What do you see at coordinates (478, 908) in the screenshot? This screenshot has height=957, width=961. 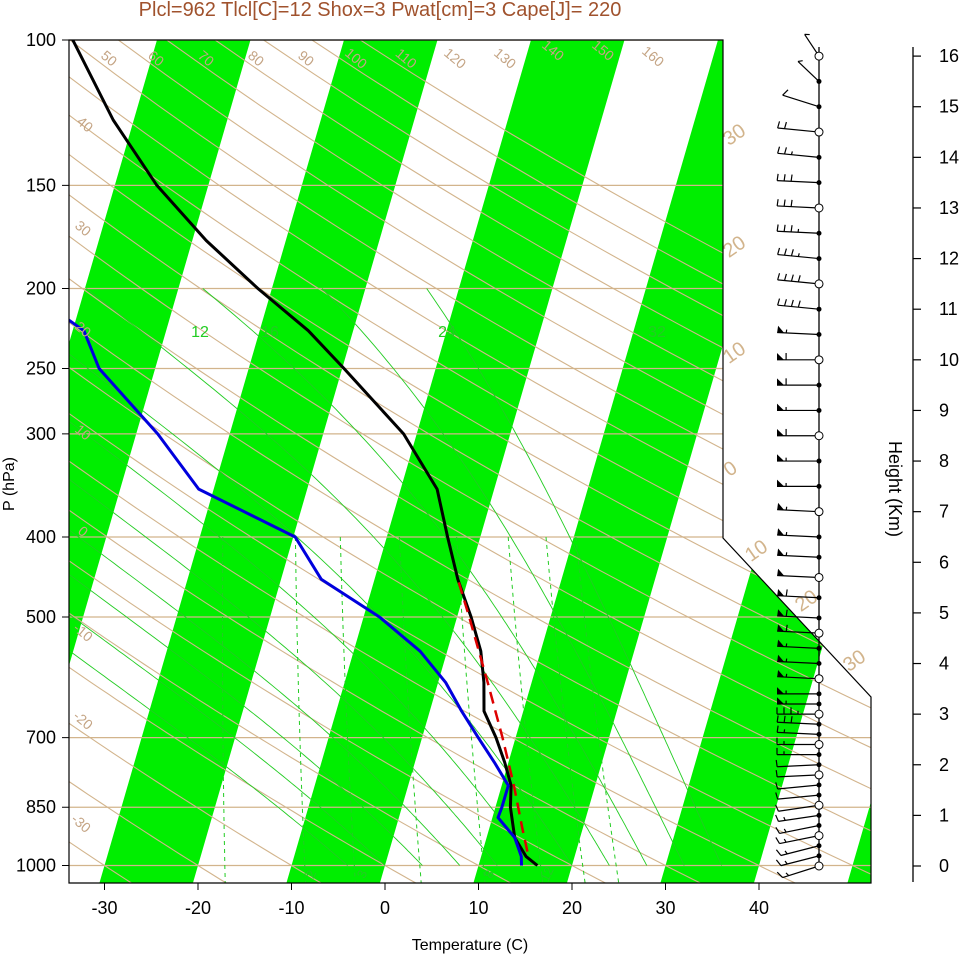 I see `x-tick-label: 10` at bounding box center [478, 908].